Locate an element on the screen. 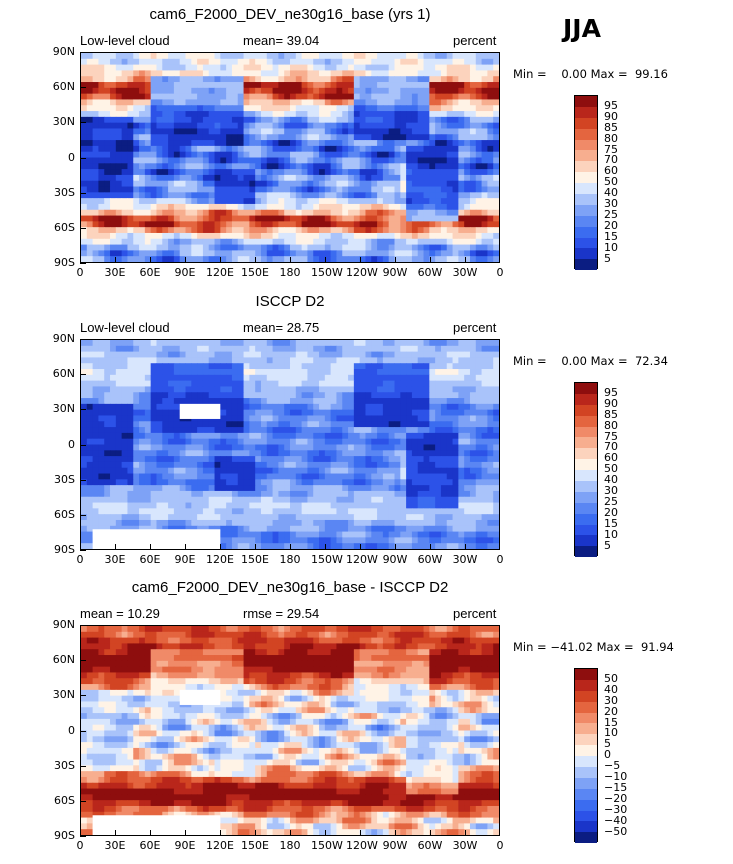 The image size is (733, 864). colorbar-label: 5 is located at coordinates (607, 258).